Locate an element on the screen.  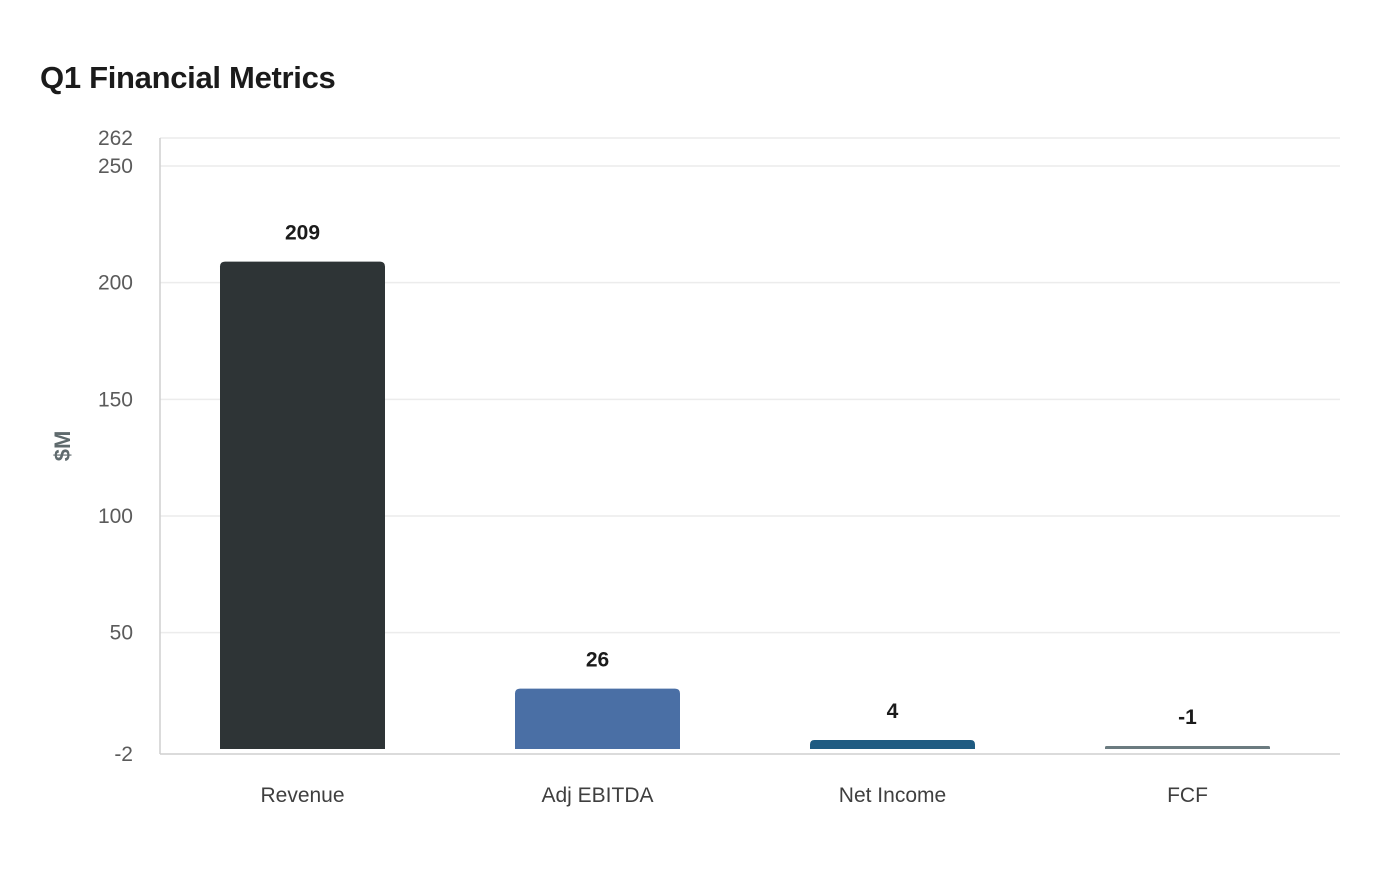
data-label: 209 is located at coordinates (302, 233).